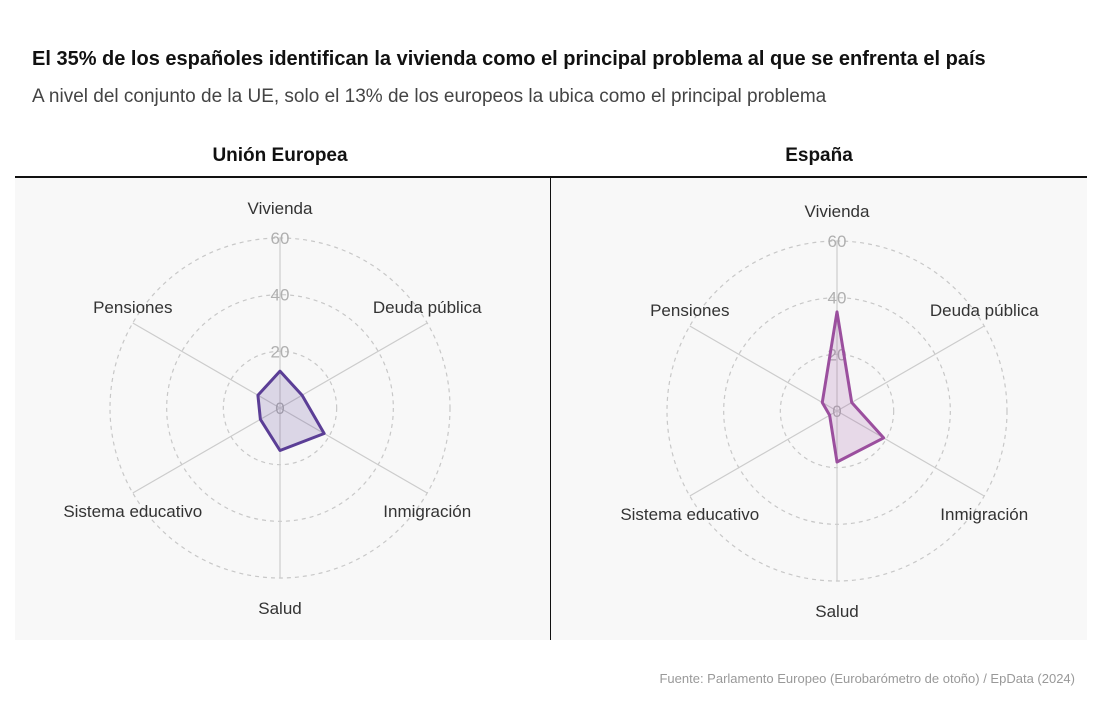 This screenshot has width=1103, height=716. I want to click on panel-title-ue: Unión Europea, so click(280, 155).